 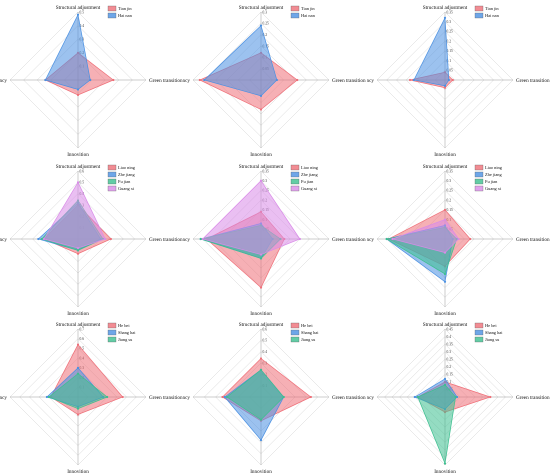 I want to click on legend-label: Fu jian, so click(x=124, y=181).